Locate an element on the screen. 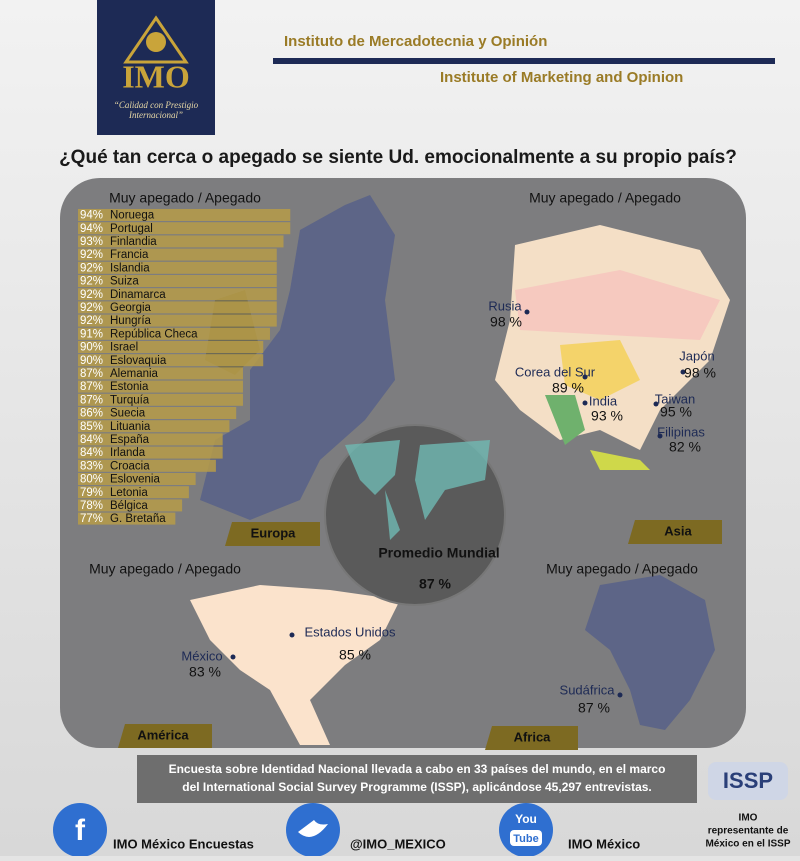 The image size is (800, 861). region-tag is located at coordinates (165, 736).